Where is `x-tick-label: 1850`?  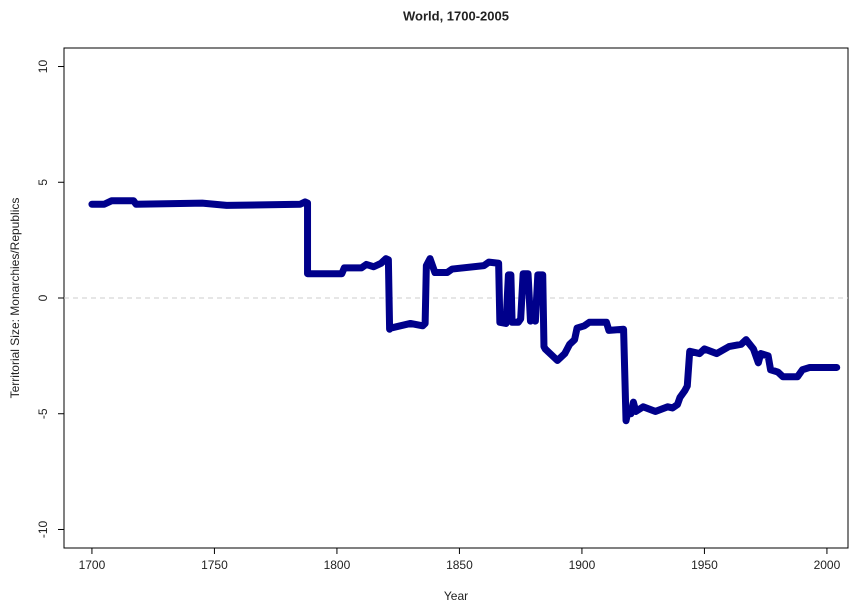 x-tick-label: 1850 is located at coordinates (459, 565).